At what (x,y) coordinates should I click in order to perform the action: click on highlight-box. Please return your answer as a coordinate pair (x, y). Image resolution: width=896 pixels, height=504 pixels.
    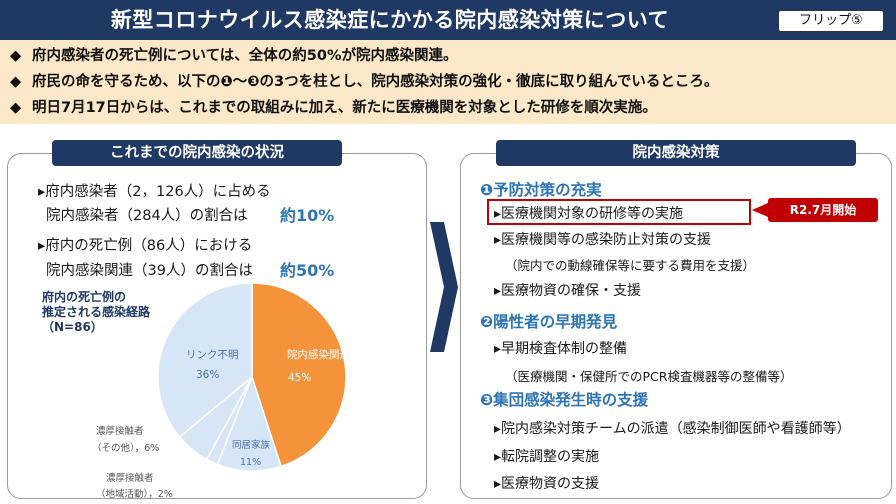
    Looking at the image, I should click on (619, 212).